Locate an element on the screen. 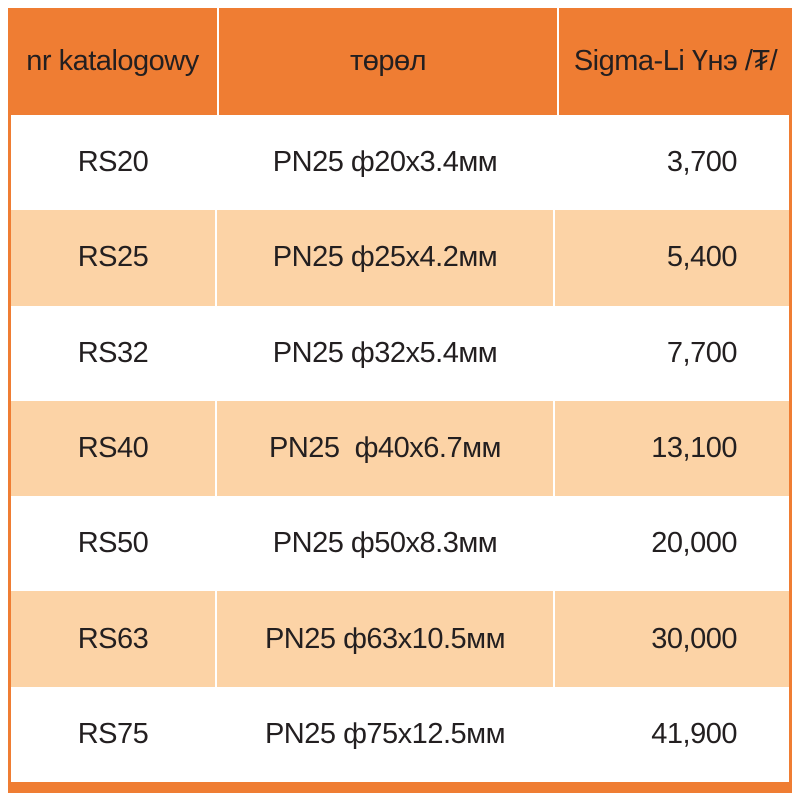 The height and width of the screenshot is (800, 800). header-price: Sigma-Li Үнэ /₮/ is located at coordinates (675, 61).